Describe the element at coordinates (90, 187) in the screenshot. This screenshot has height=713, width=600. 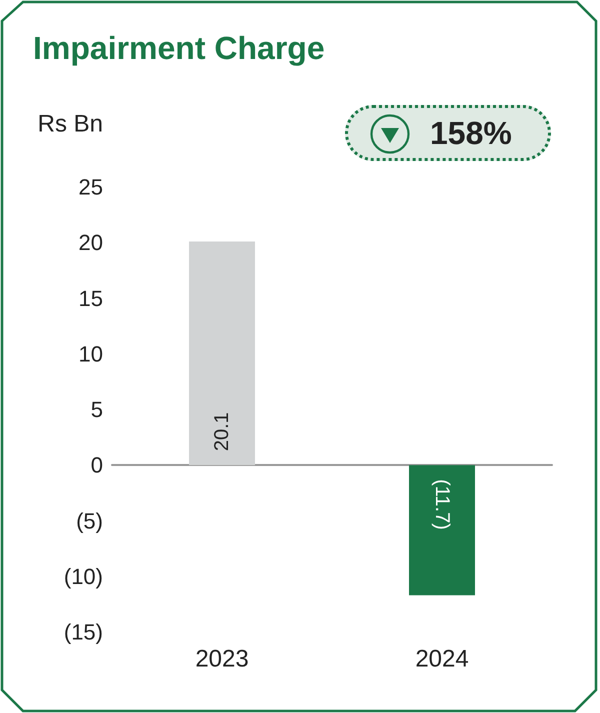
I see `y-tick-label: 25` at that location.